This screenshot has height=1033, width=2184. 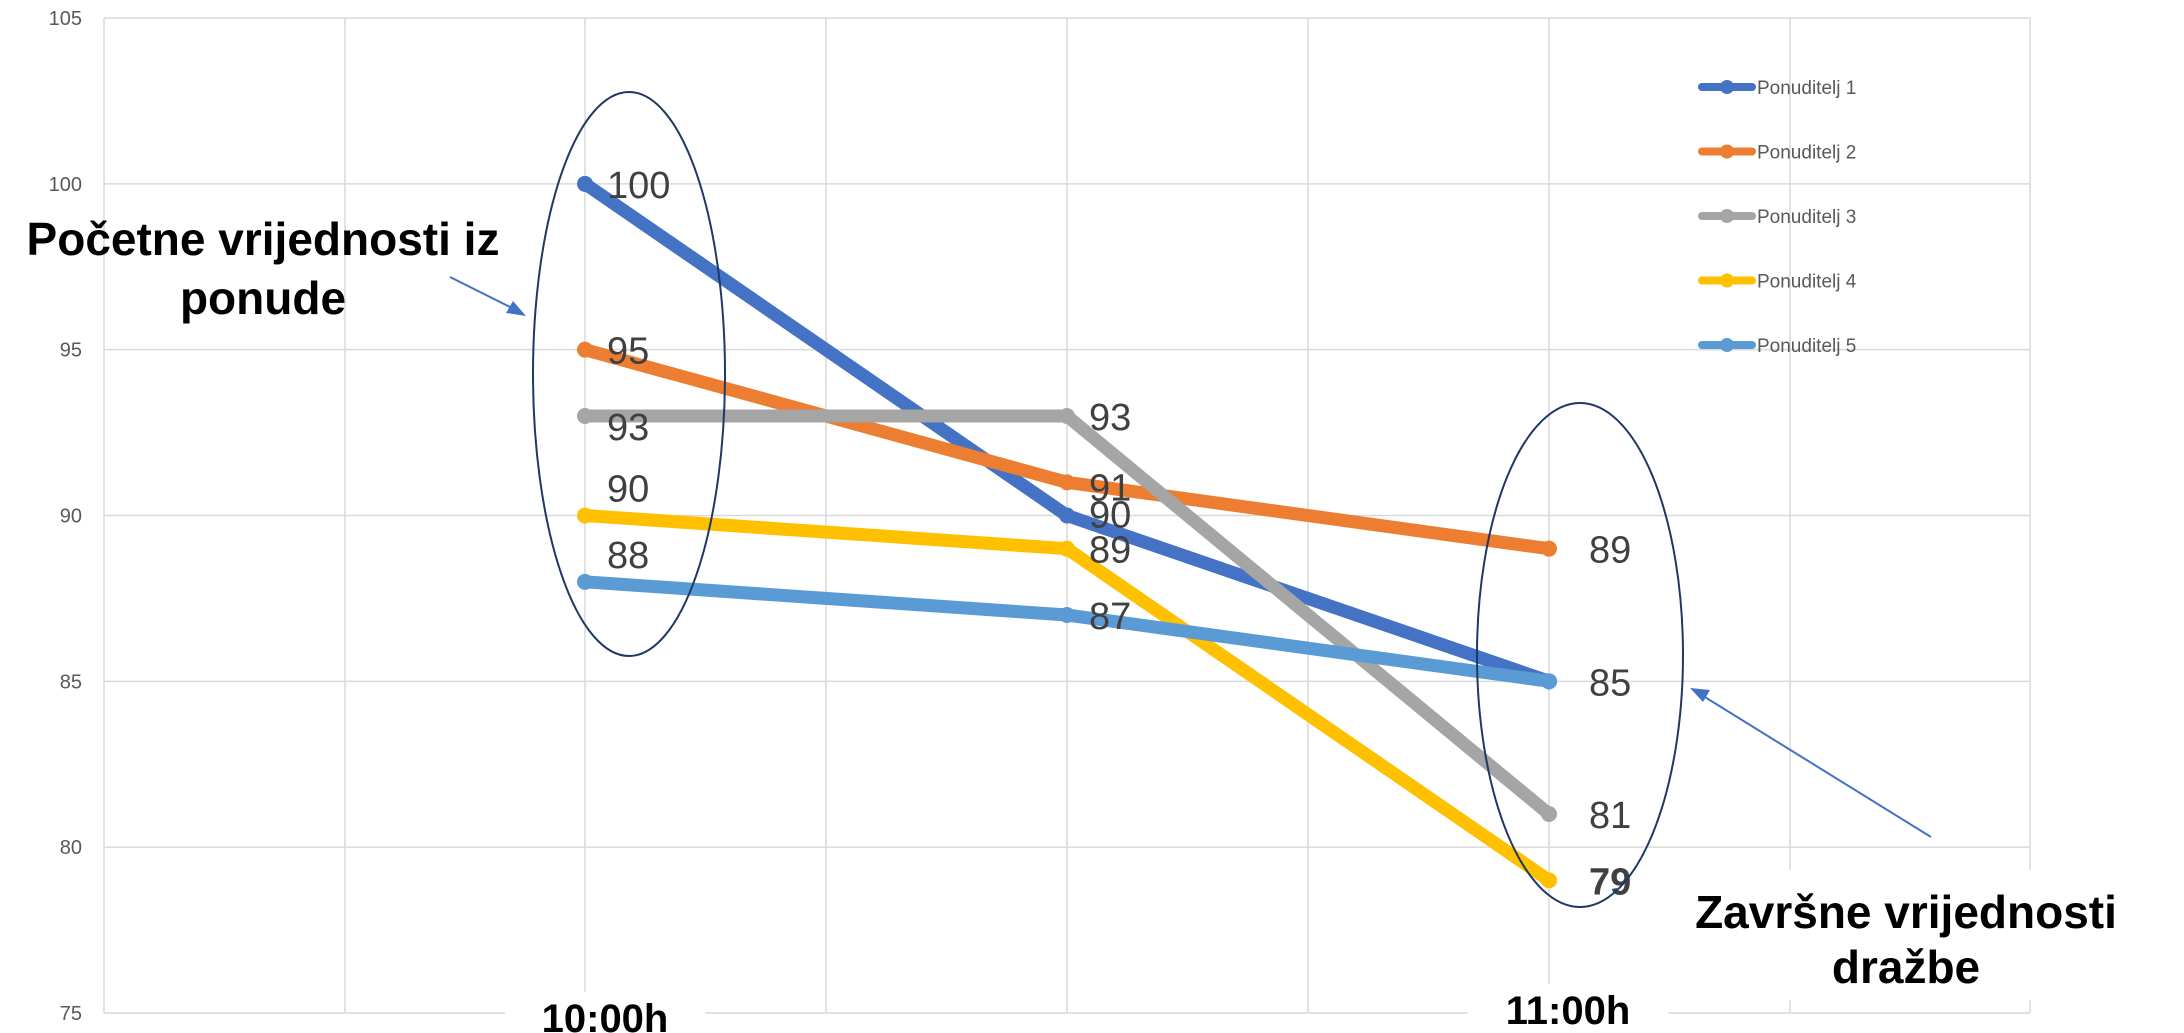 What do you see at coordinates (263, 298) in the screenshot?
I see `start-annotation-line-2: ponude` at bounding box center [263, 298].